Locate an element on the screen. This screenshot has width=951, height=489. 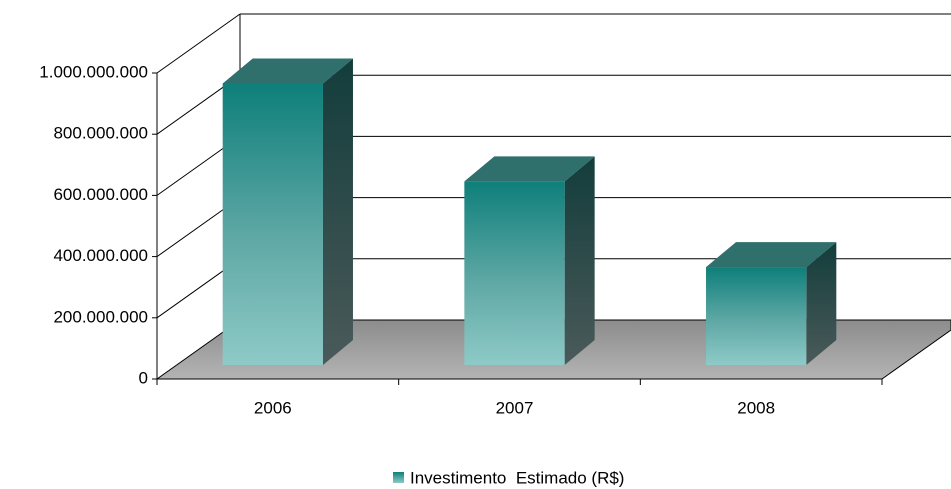
x-tick-label: 2006 is located at coordinates (273, 407).